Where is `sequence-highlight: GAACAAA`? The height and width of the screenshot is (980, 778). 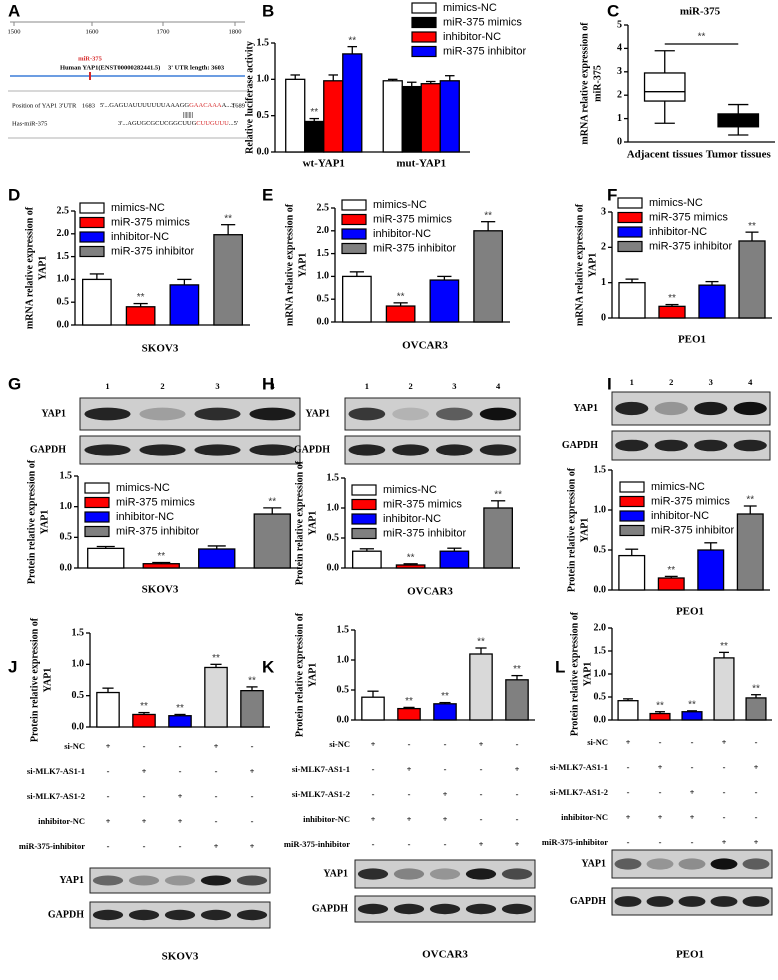 sequence-highlight: GAACAAA is located at coordinates (205, 105).